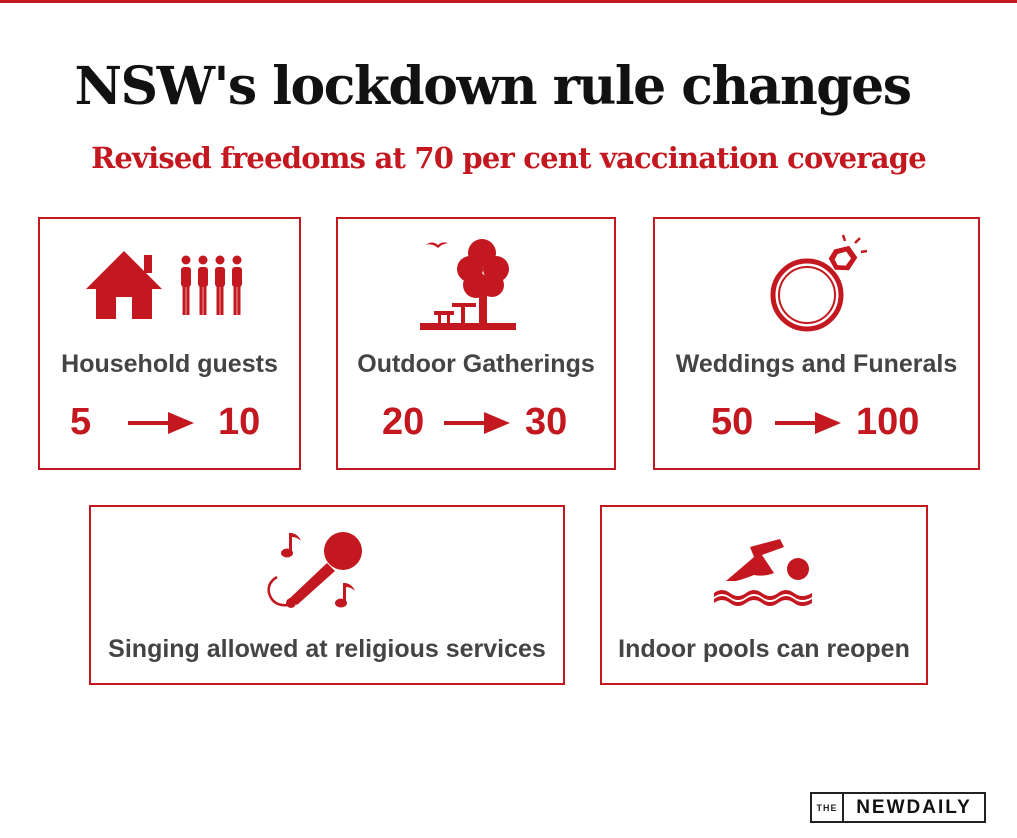 Image resolution: width=1017 pixels, height=838 pixels. Describe the element at coordinates (816, 364) in the screenshot. I see `card-label: Weddings and Funerals` at that location.